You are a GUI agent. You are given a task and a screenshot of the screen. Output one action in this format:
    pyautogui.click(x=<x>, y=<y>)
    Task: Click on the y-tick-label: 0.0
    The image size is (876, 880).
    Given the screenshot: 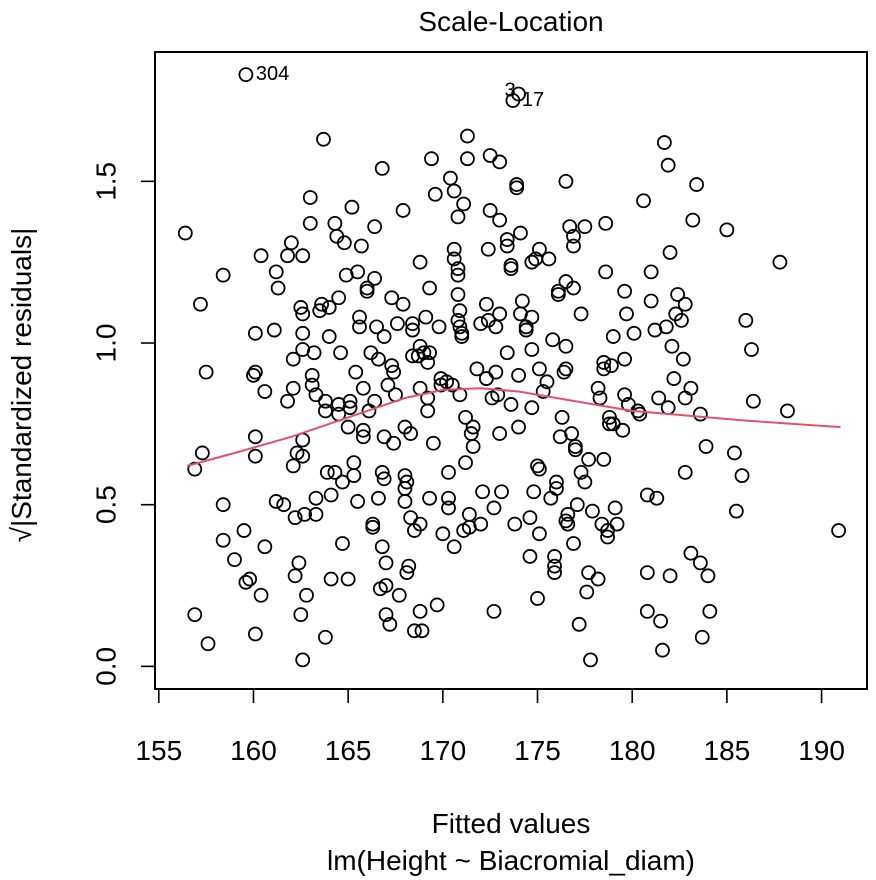 What is the action you would take?
    pyautogui.click(x=105, y=666)
    